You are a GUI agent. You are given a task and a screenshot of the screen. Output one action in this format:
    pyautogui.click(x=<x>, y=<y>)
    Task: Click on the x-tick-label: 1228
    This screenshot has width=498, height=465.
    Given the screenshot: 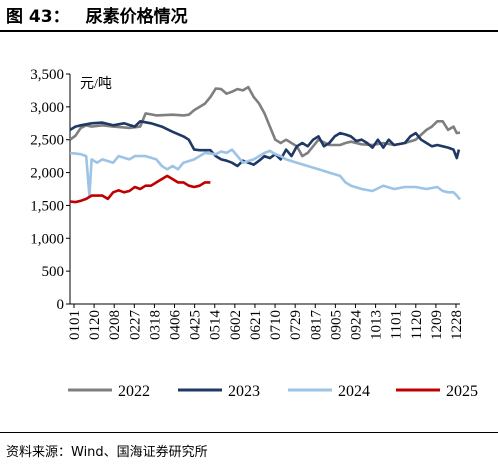 What is the action you would take?
    pyautogui.click(x=457, y=325)
    